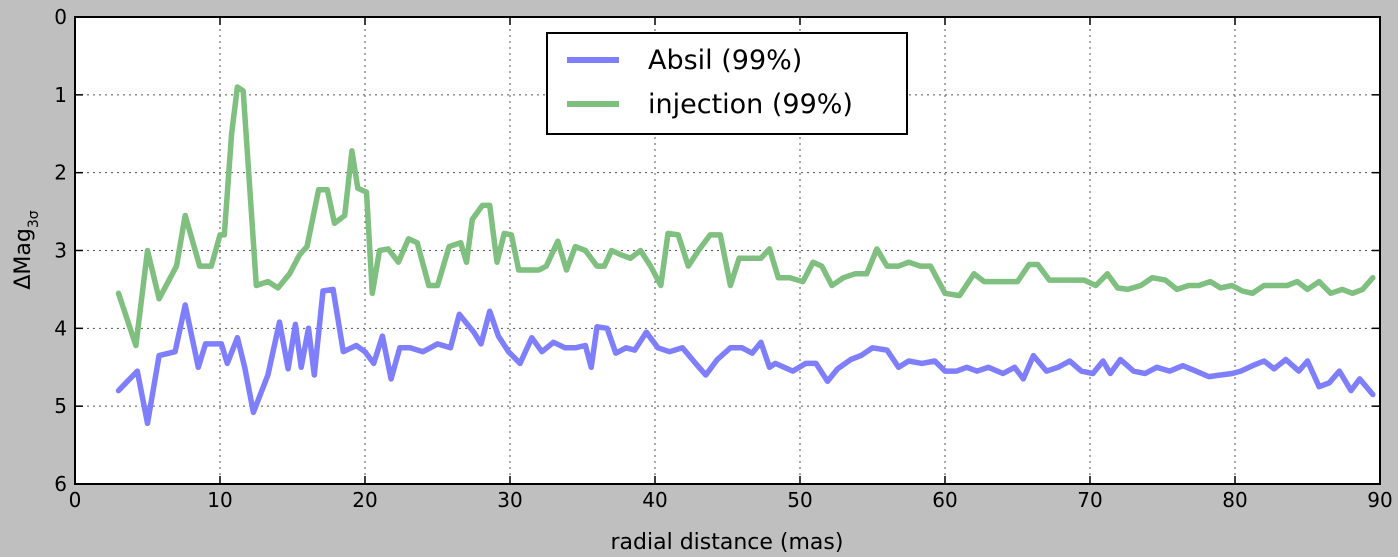 This screenshot has width=1398, height=557. Describe the element at coordinates (60, 251) in the screenshot. I see `y-tick-label: 3` at that location.